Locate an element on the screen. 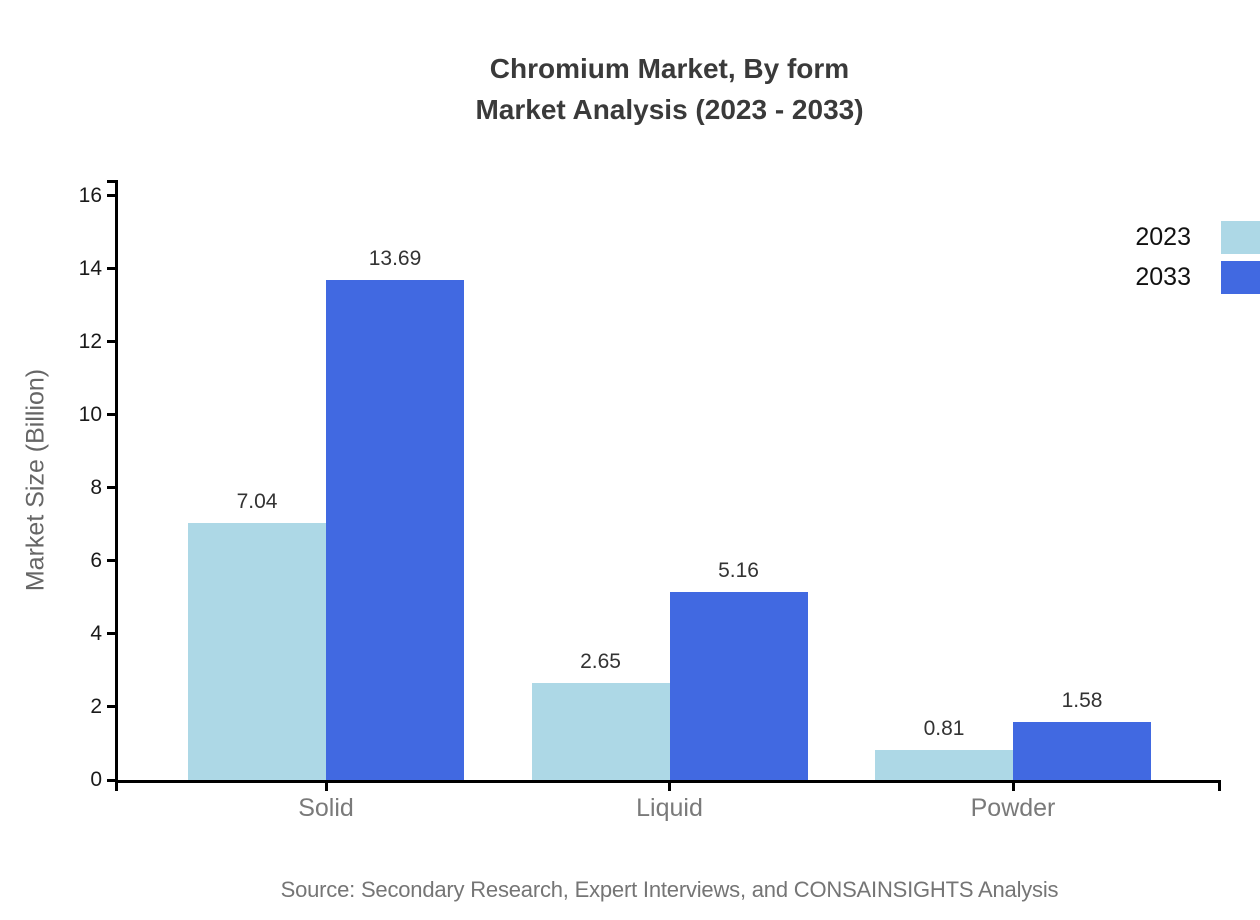 Image resolution: width=1260 pixels, height=920 pixels. x-tick-label-powder: Powder is located at coordinates (1013, 808).